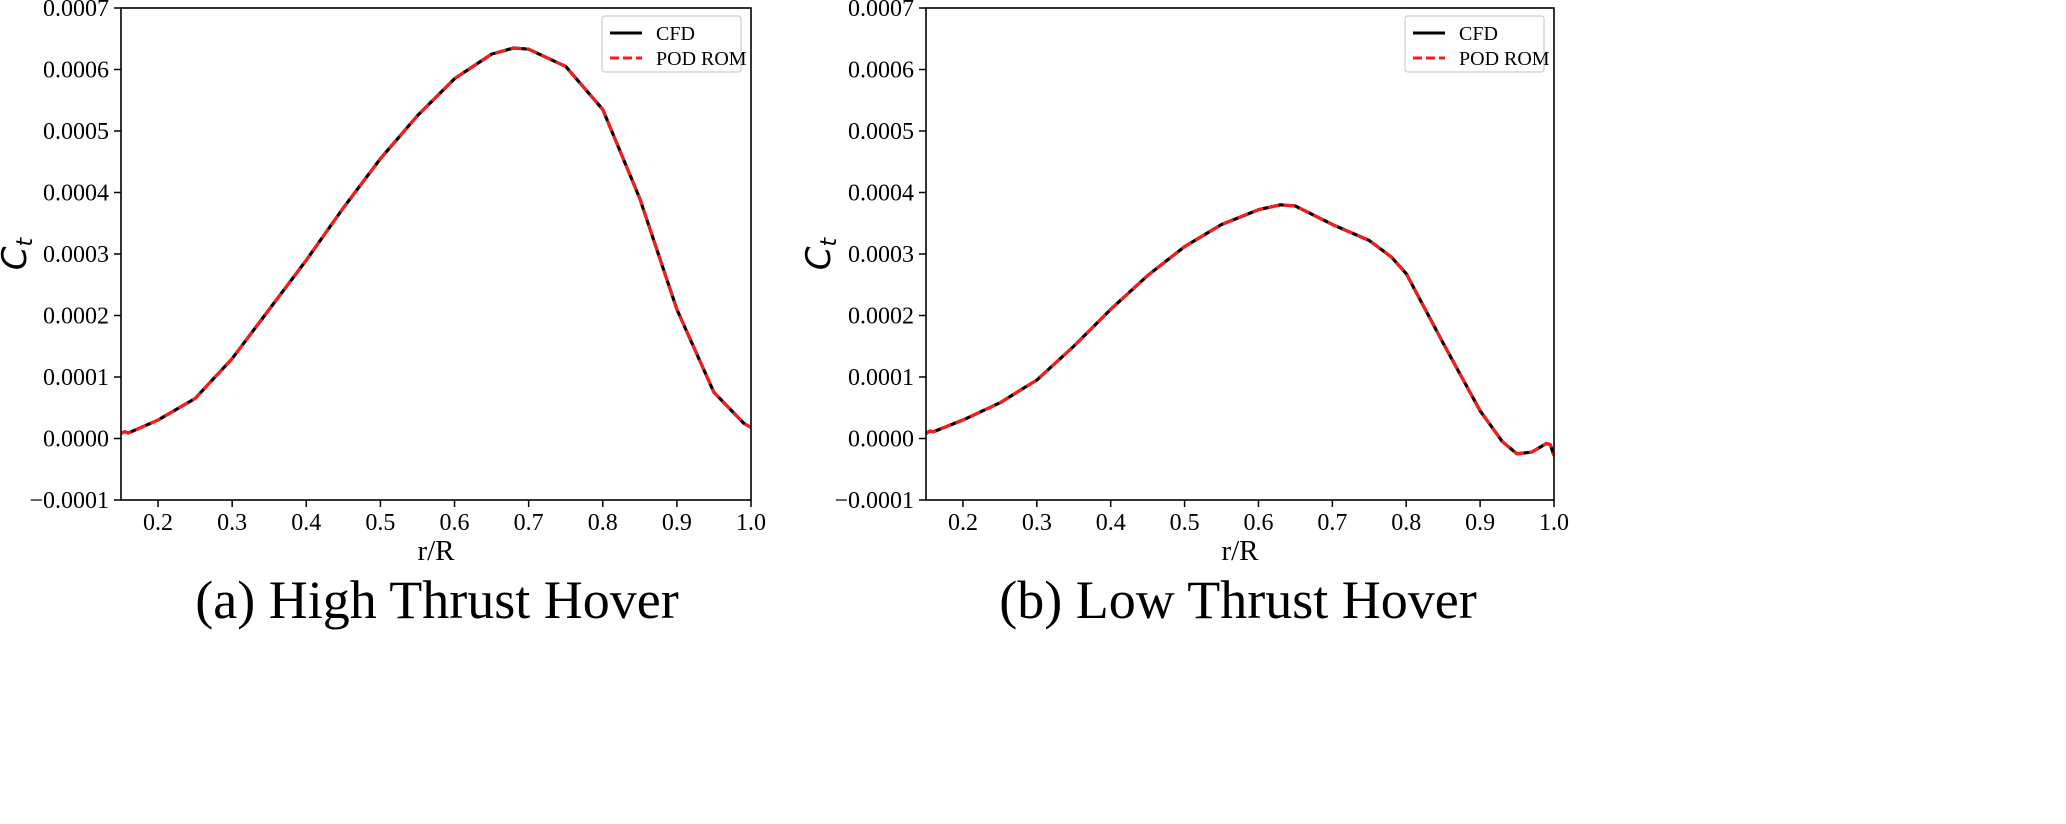 Image resolution: width=2066 pixels, height=824 pixels. What do you see at coordinates (436, 600) in the screenshot?
I see `panel-caption: (a) High Thrust Hover` at bounding box center [436, 600].